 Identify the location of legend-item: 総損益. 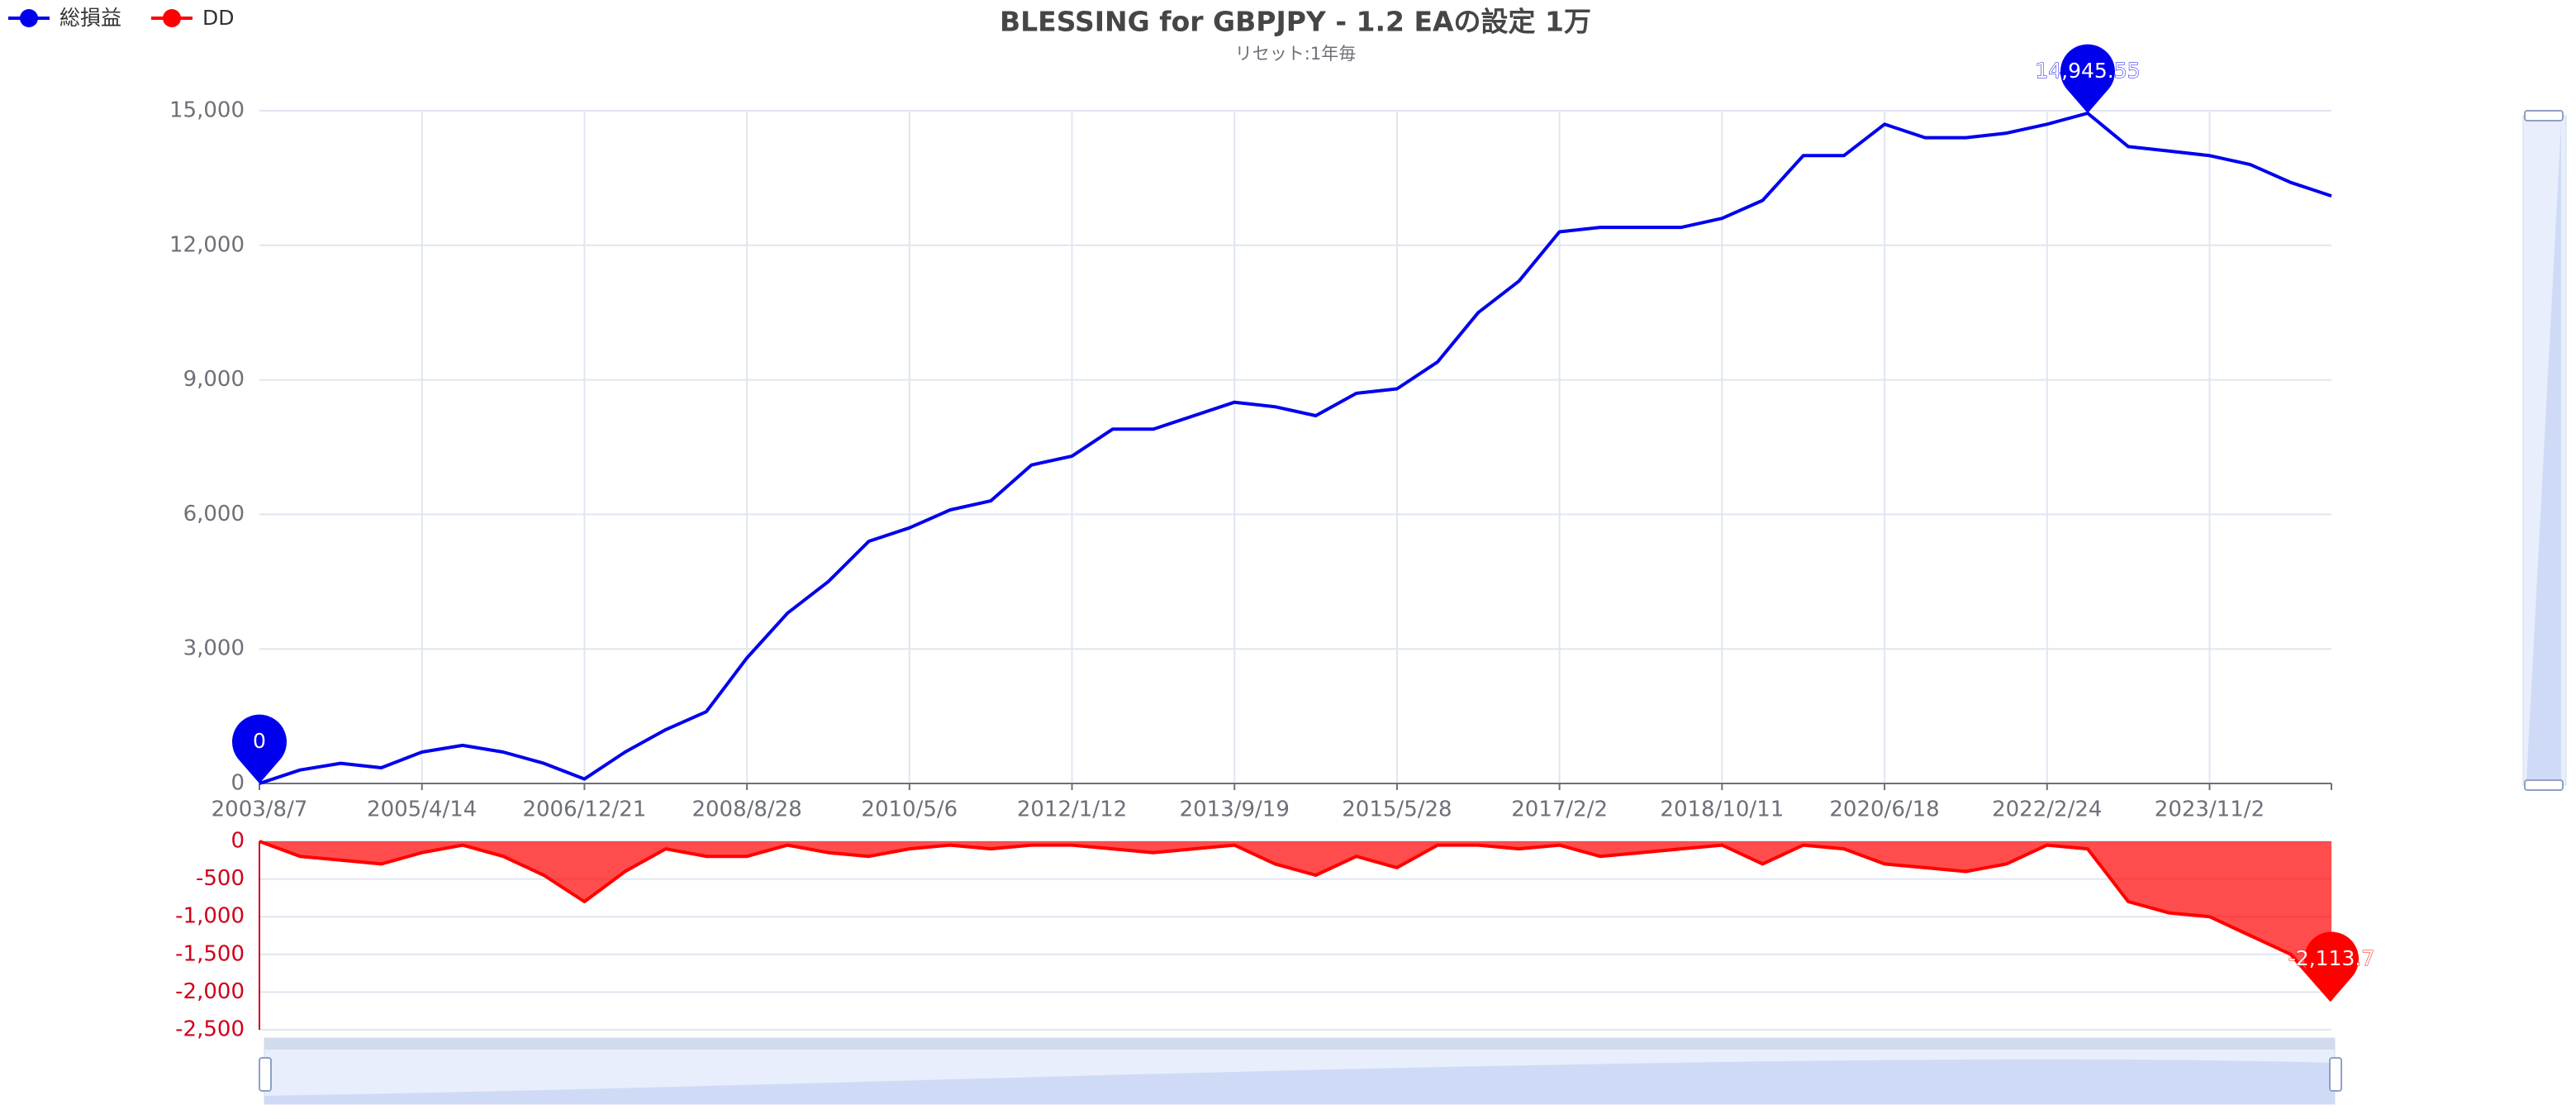
(64, 18).